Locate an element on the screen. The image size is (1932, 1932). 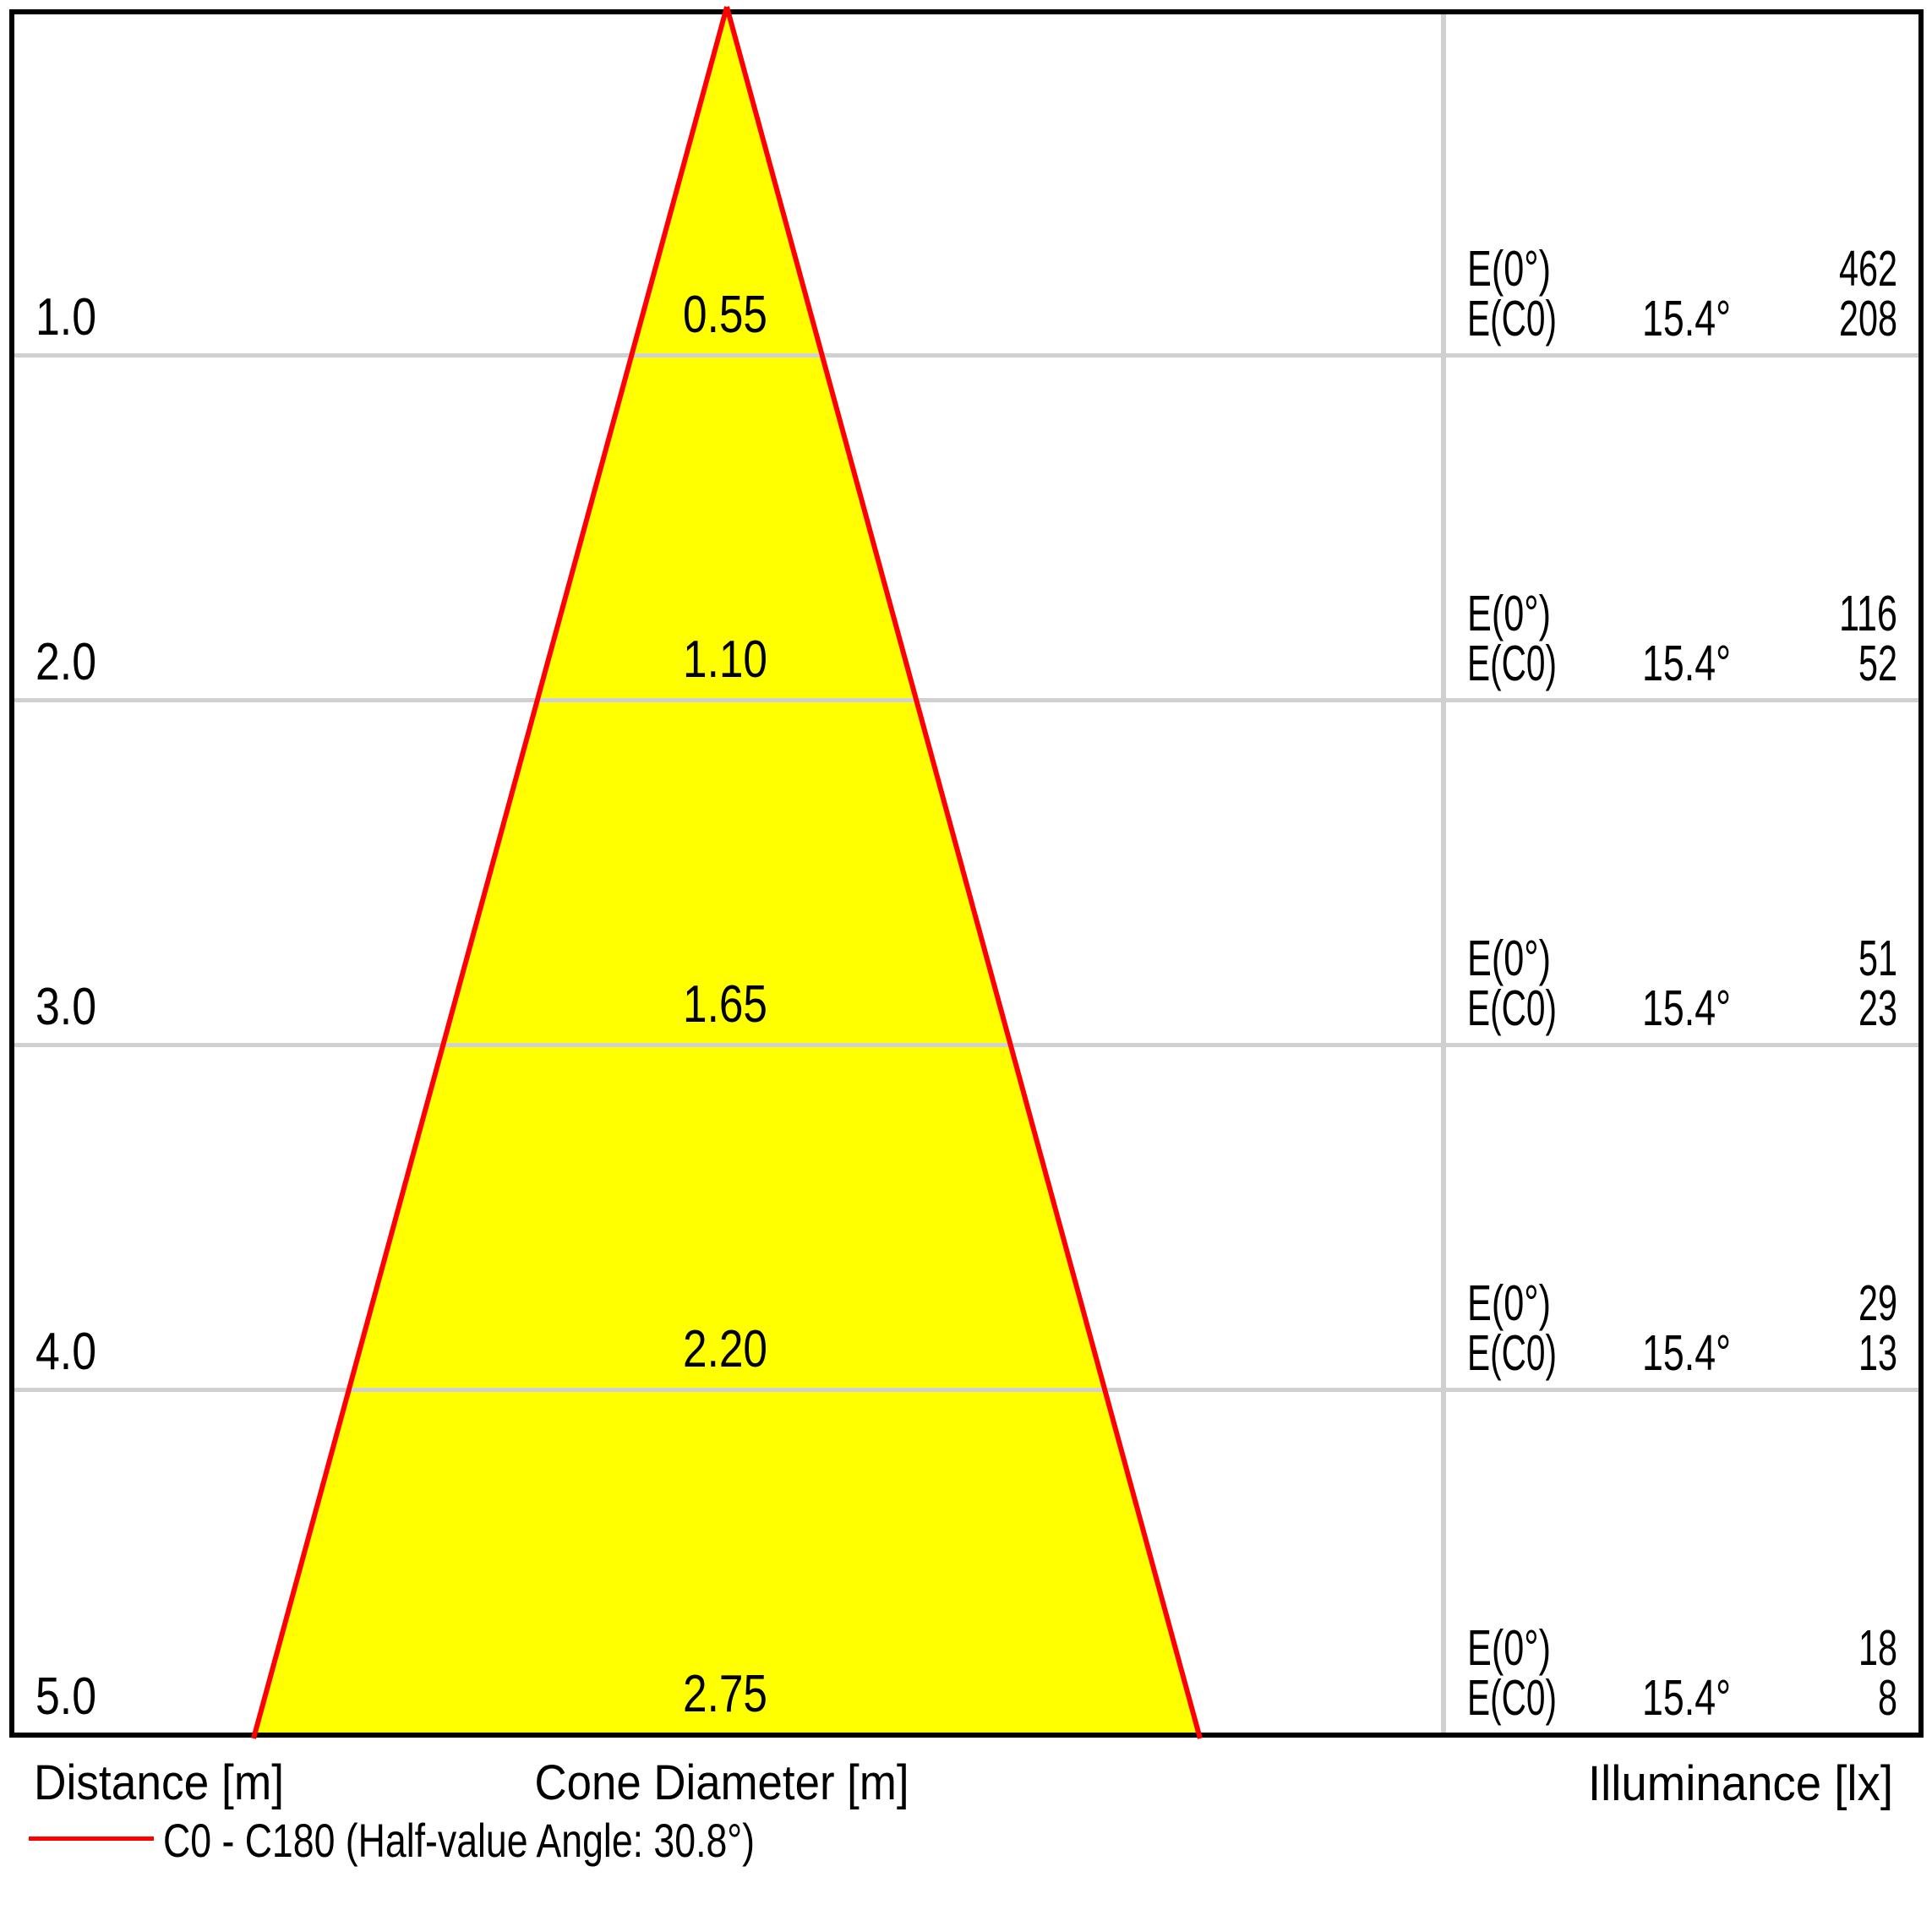
svg-text:C0 - C180 (Half-value Angle: 3: C0 - C180 (Half-value Angle: 30.8°) is located at coordinates (459, 1840).